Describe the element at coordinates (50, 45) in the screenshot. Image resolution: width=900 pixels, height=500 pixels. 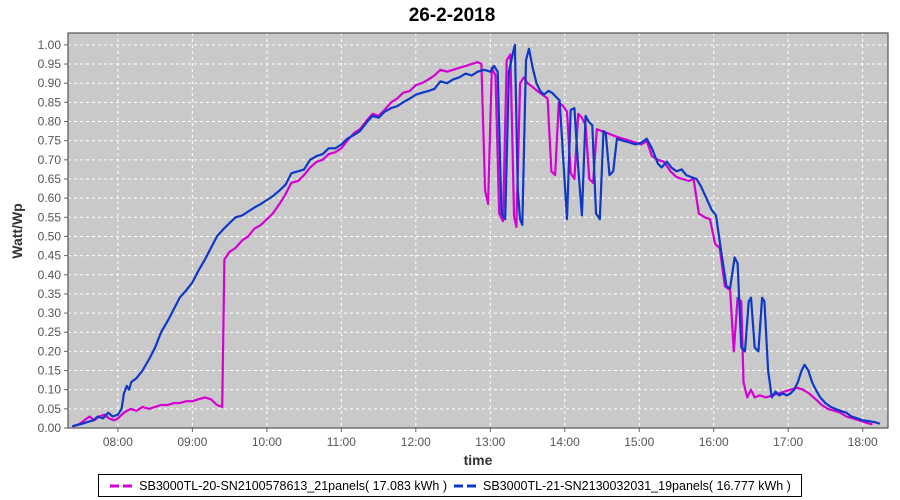
I see `y-tick-label: 1.00` at that location.